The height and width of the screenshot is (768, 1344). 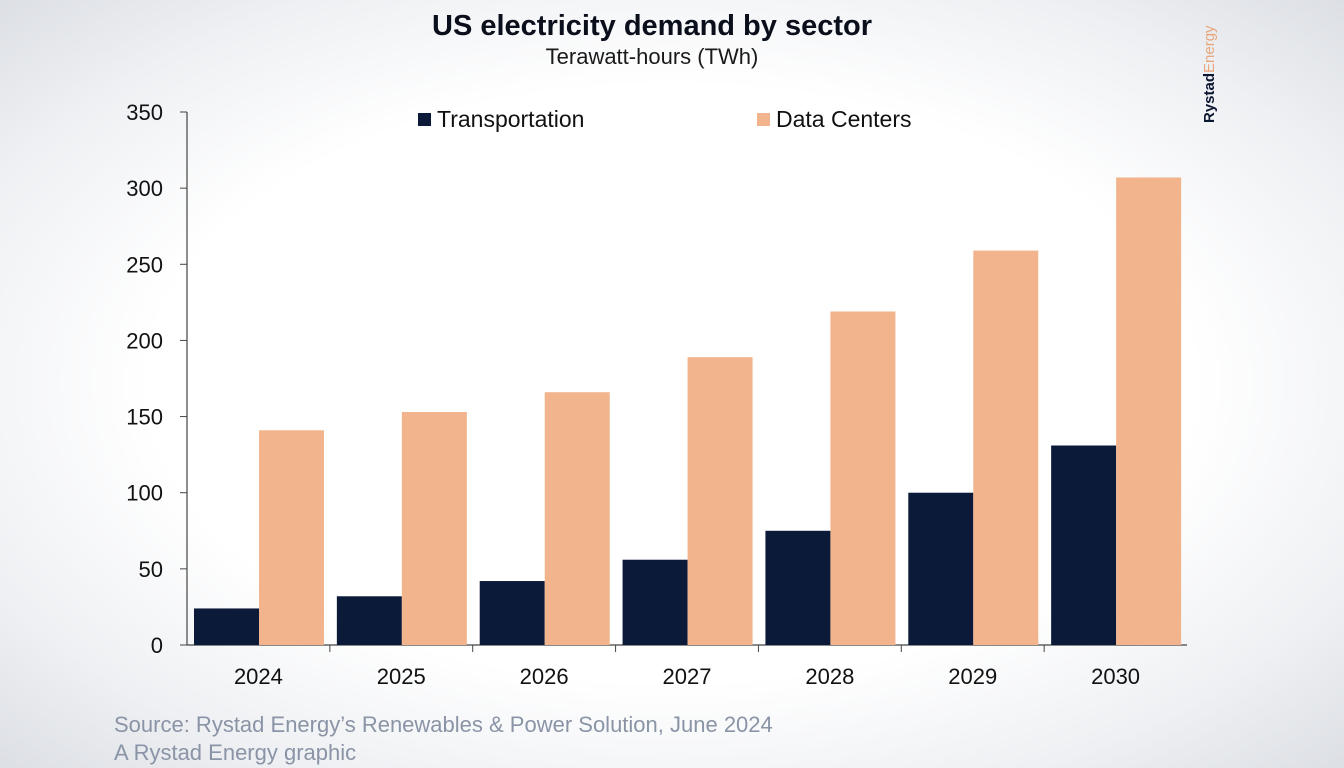 I want to click on chart-subtitle: Terawatt-hours (TWh), so click(x=652, y=56).